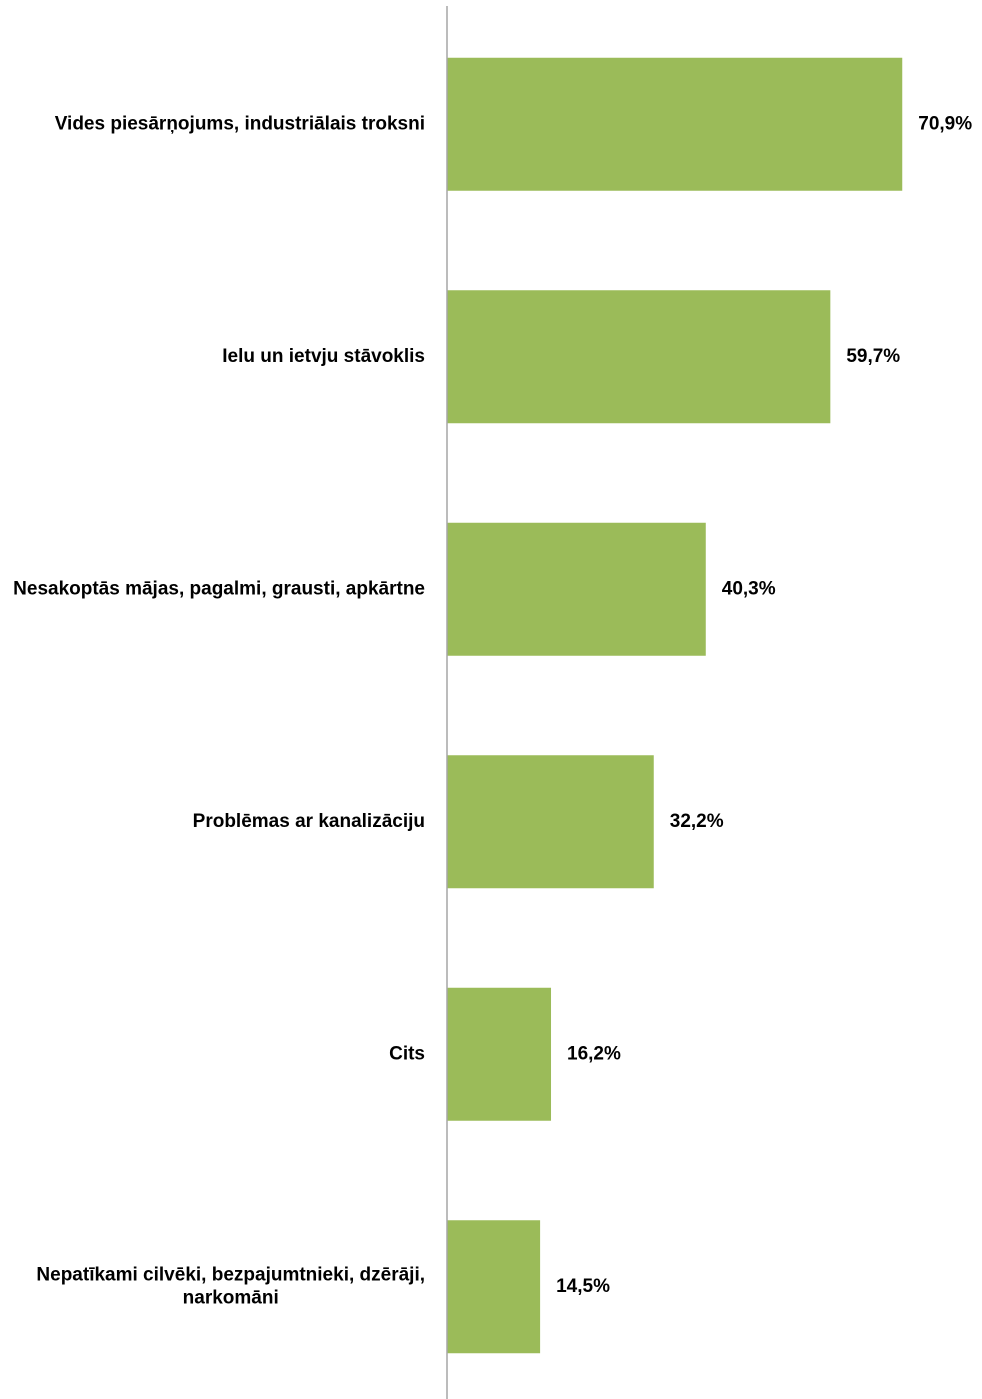 The image size is (982, 1399). I want to click on category-label-5-line-1: Cits, so click(407, 1053).